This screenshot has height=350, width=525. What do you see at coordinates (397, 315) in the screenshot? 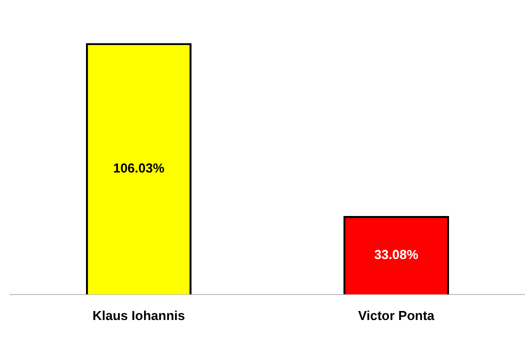
I see `x-tick-label: Victor Ponta` at bounding box center [397, 315].